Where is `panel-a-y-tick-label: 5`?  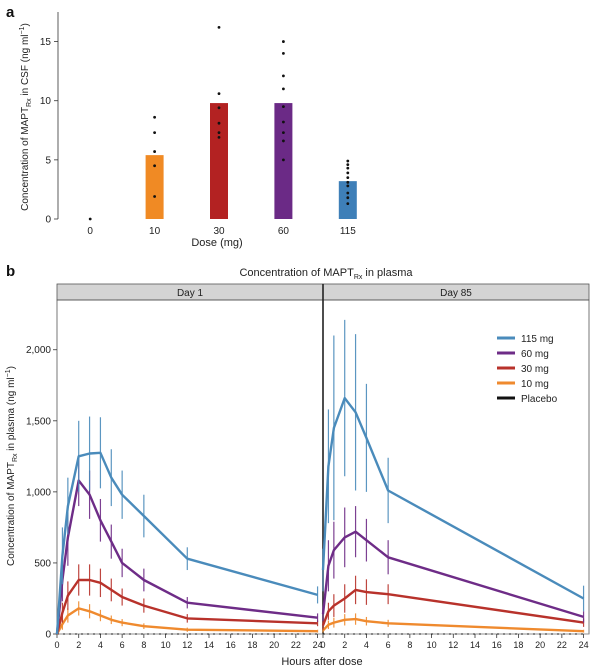 panel-a-y-tick-label: 5 is located at coordinates (48, 160).